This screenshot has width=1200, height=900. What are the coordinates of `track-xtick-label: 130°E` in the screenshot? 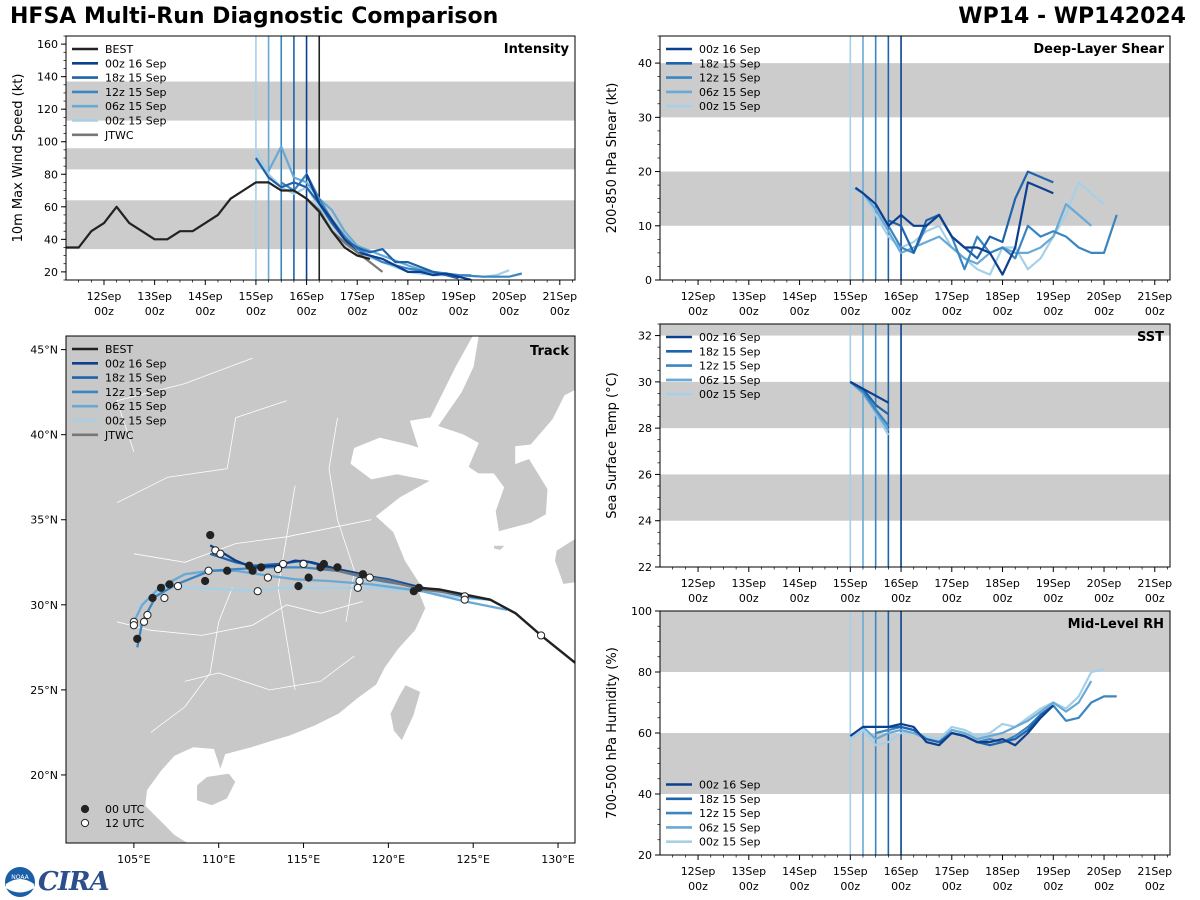 It's located at (557, 859).